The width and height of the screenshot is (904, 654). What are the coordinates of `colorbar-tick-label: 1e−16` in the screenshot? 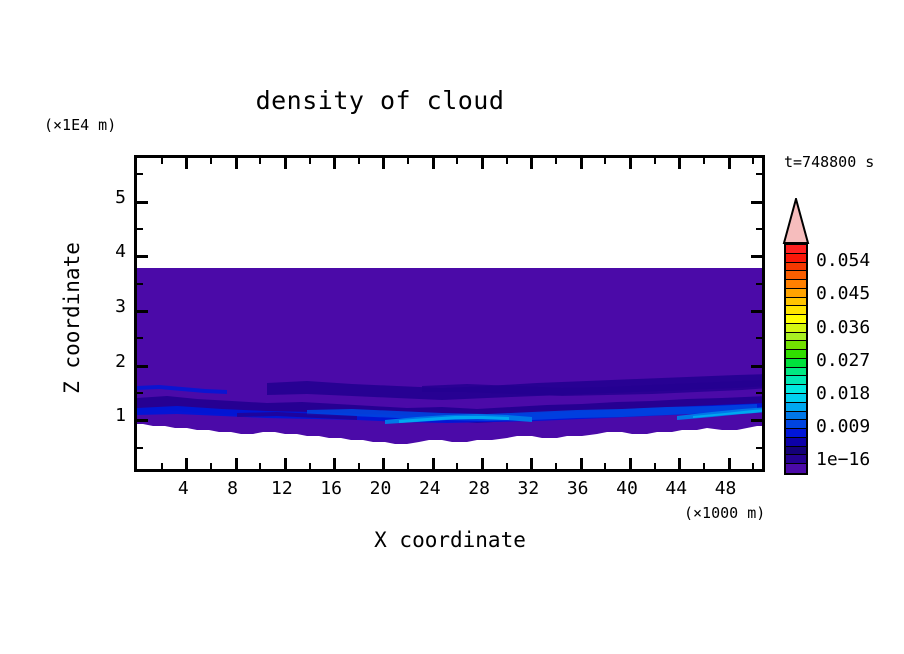 It's located at (843, 460).